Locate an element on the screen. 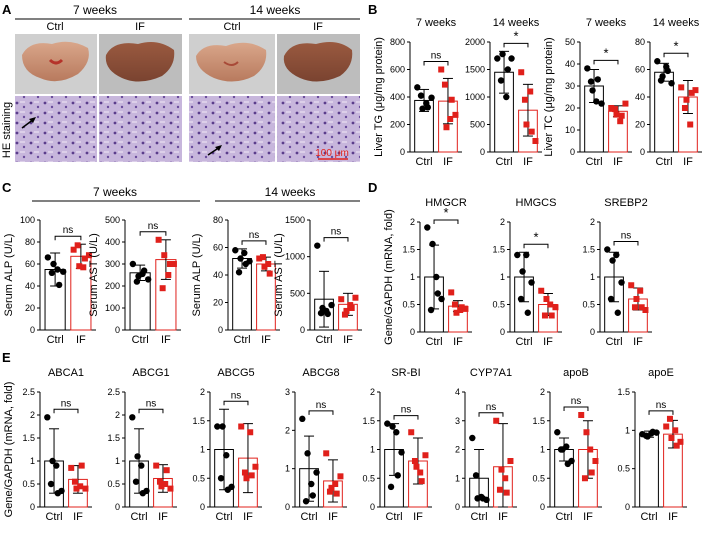 The width and height of the screenshot is (708, 545). y-tick-label: 200 is located at coordinates (397, 125).